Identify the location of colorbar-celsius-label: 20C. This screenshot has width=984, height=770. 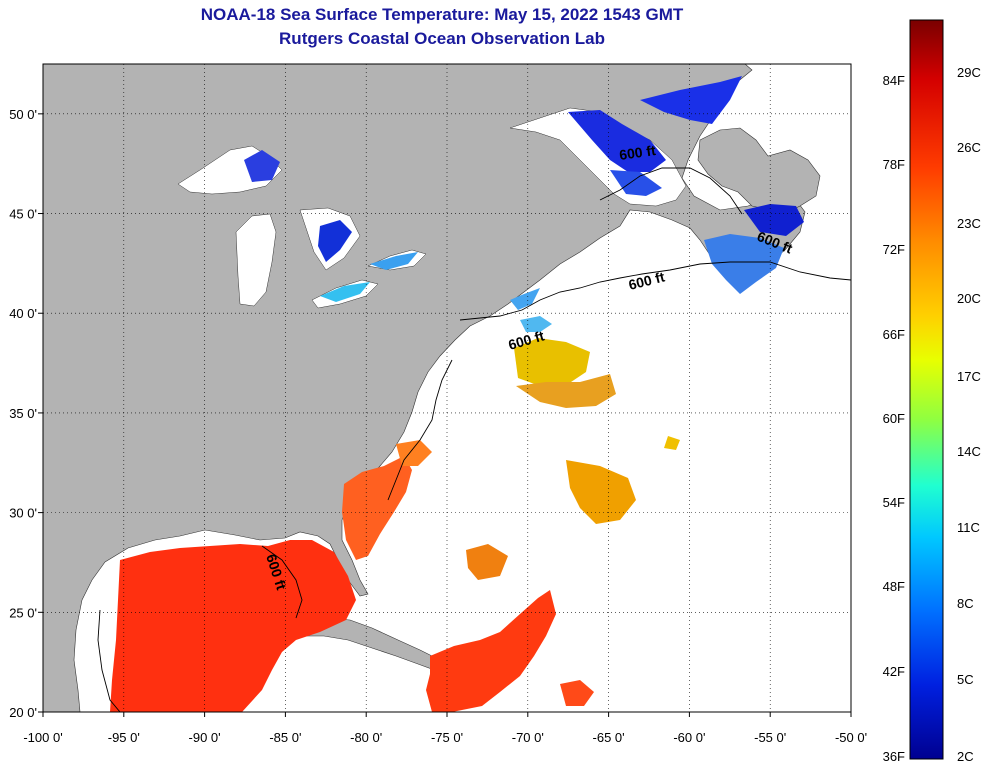
(969, 298).